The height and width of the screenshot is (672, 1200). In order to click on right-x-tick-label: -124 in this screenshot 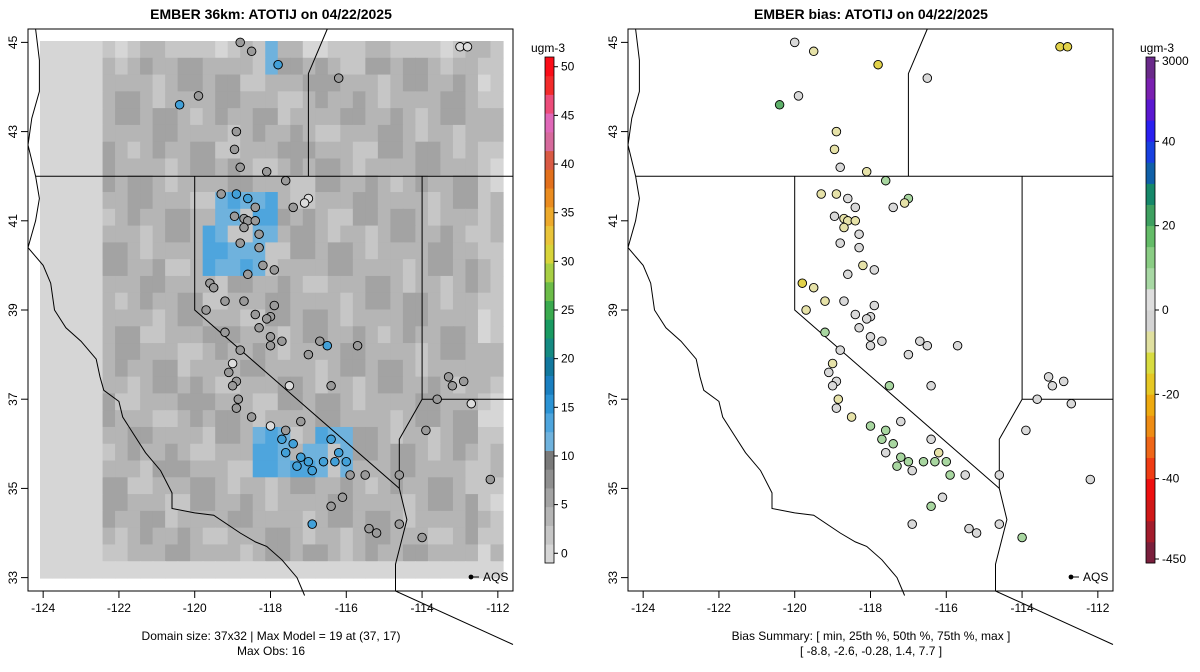, I will do `click(643, 608)`.